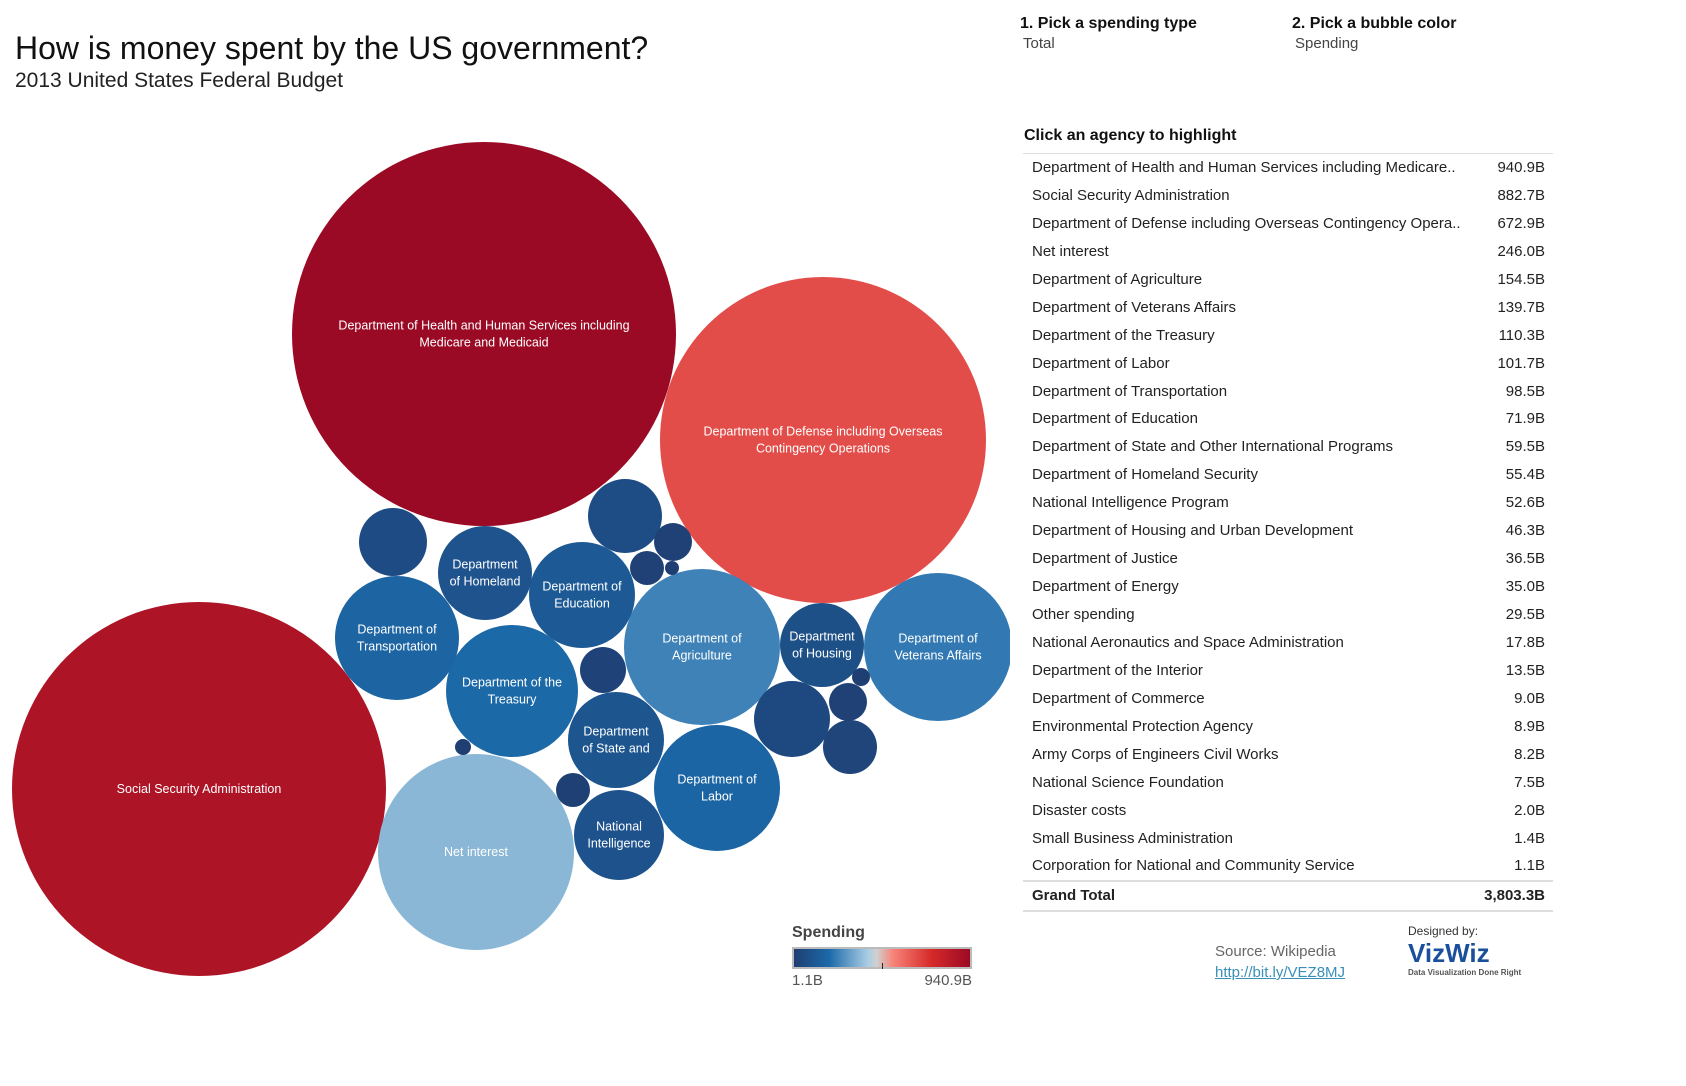 Image resolution: width=1686 pixels, height=1086 pixels. Describe the element at coordinates (1288, 699) in the screenshot. I see `table-row: Department of Commerce 9.0B` at that location.